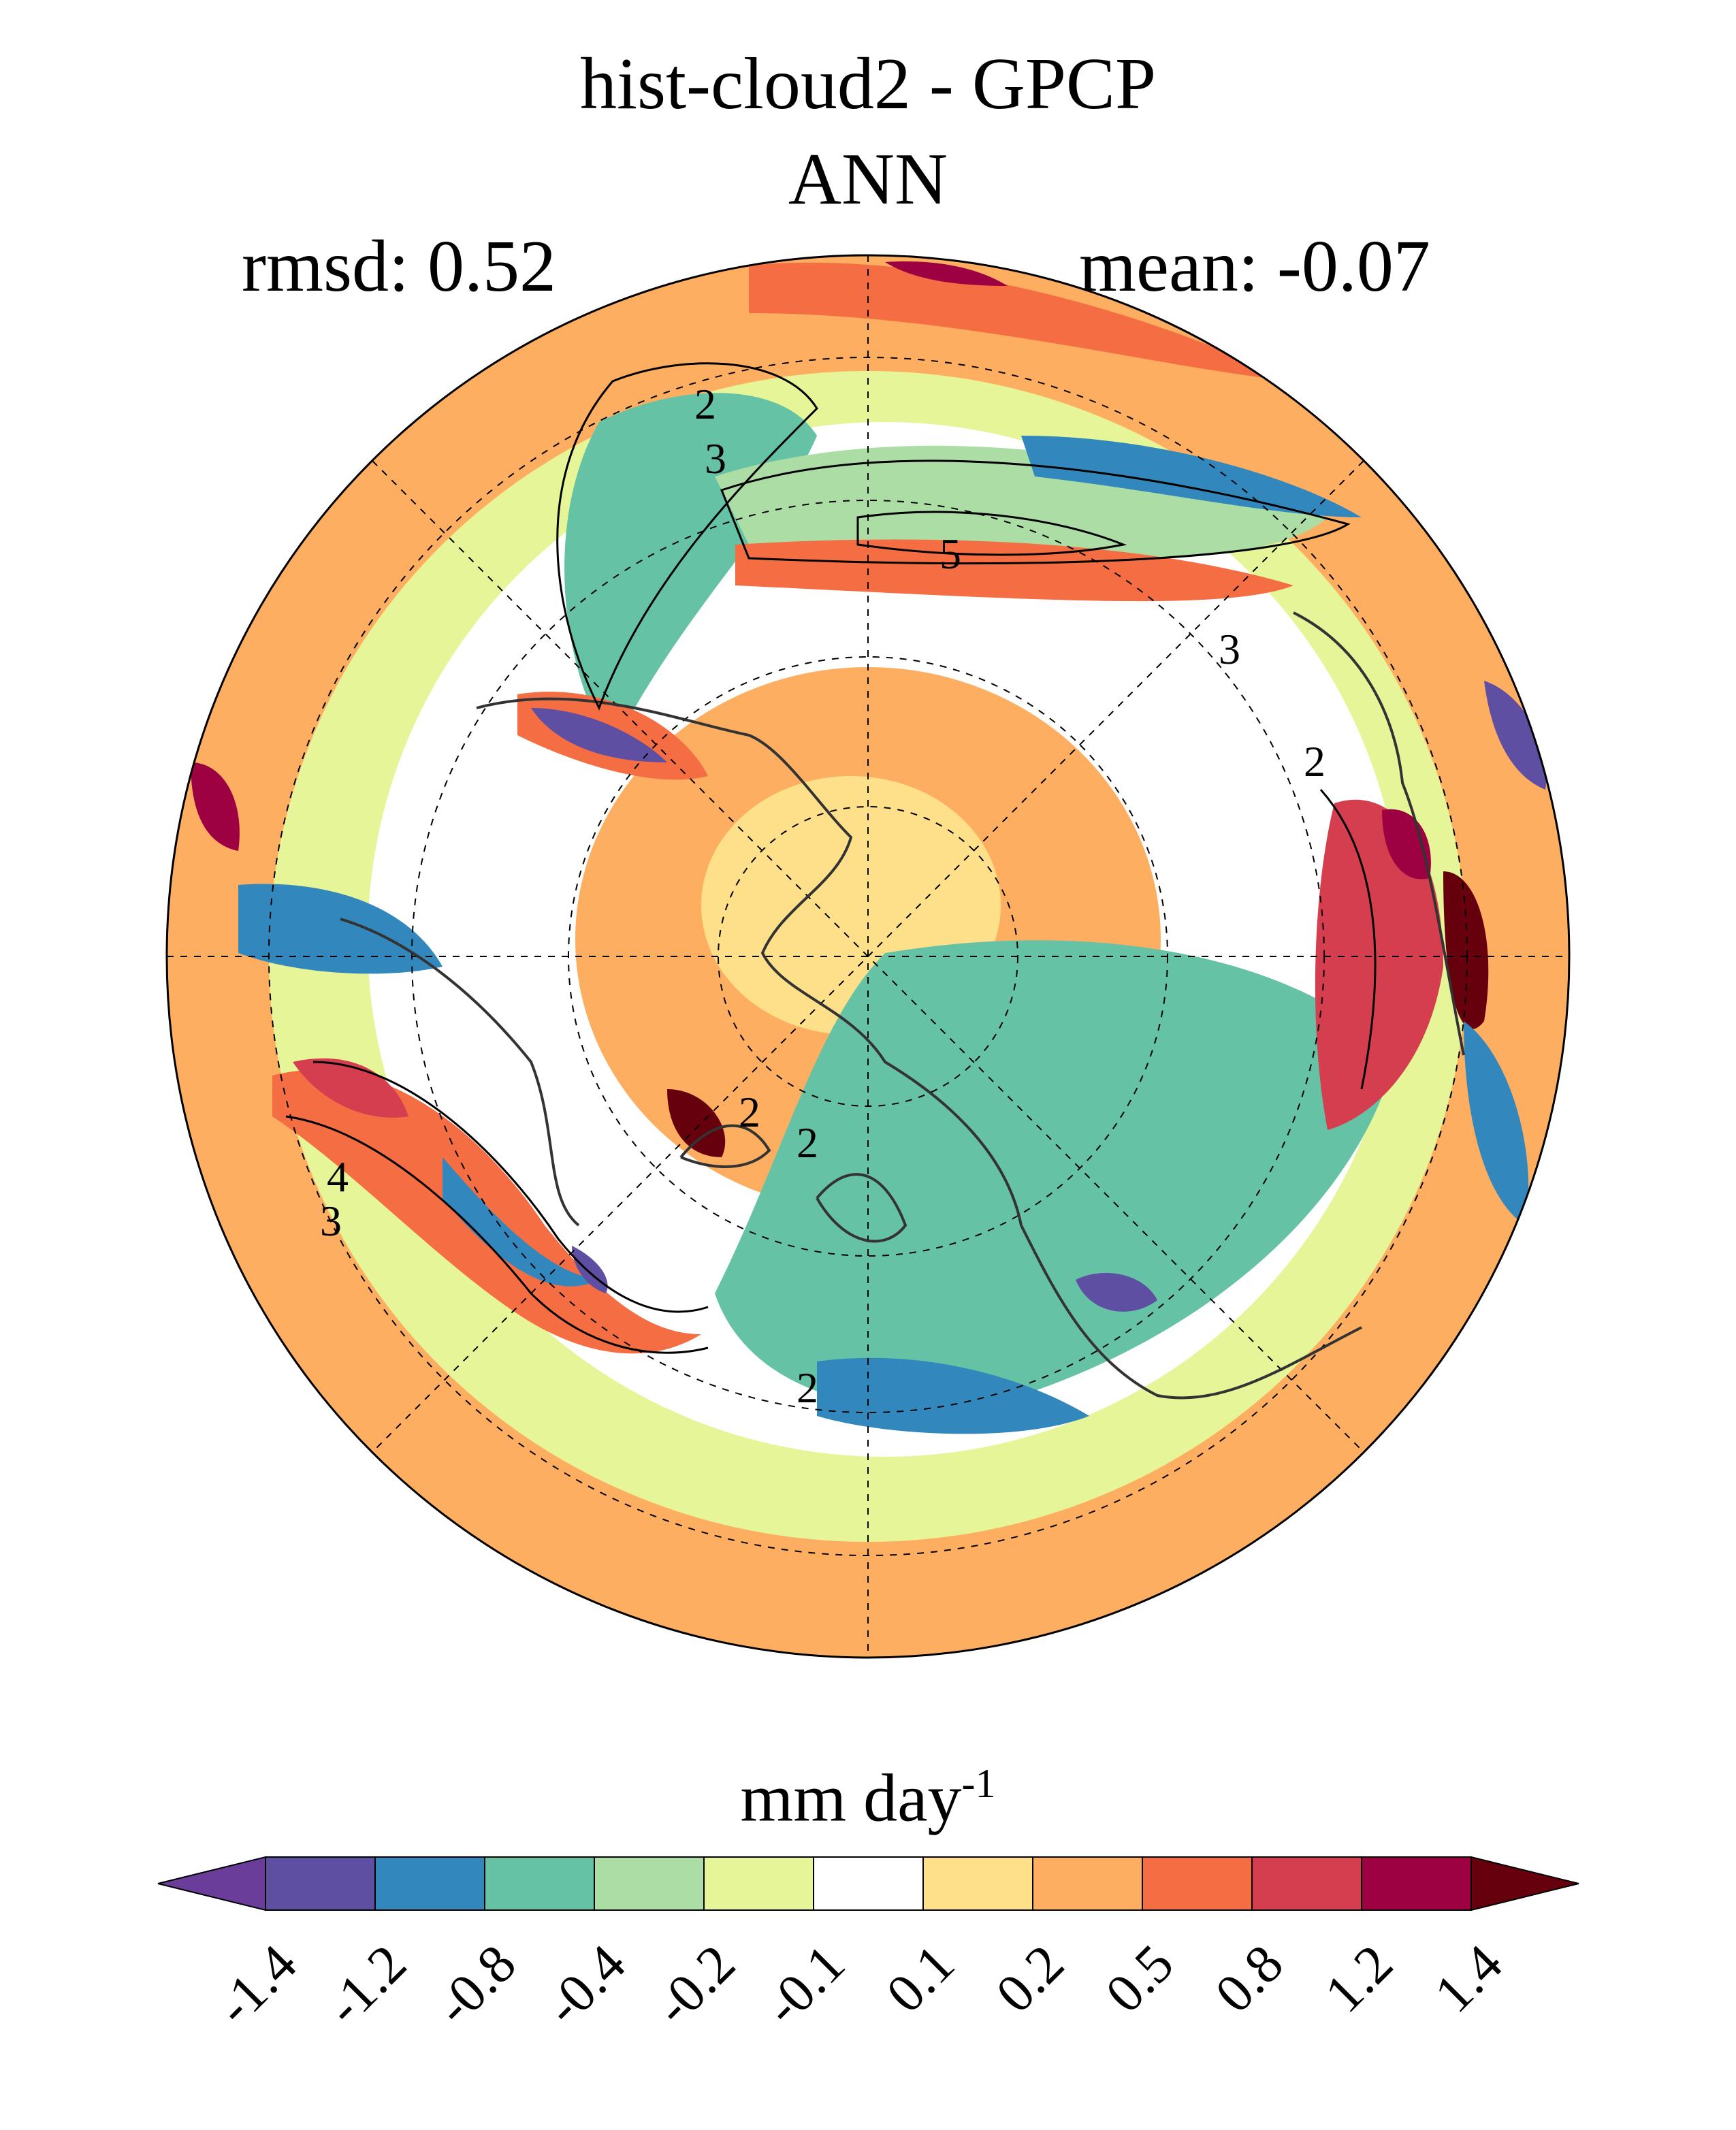  Describe the element at coordinates (476, 1985) in the screenshot. I see `colorbar-tick-label: -0.8` at that location.